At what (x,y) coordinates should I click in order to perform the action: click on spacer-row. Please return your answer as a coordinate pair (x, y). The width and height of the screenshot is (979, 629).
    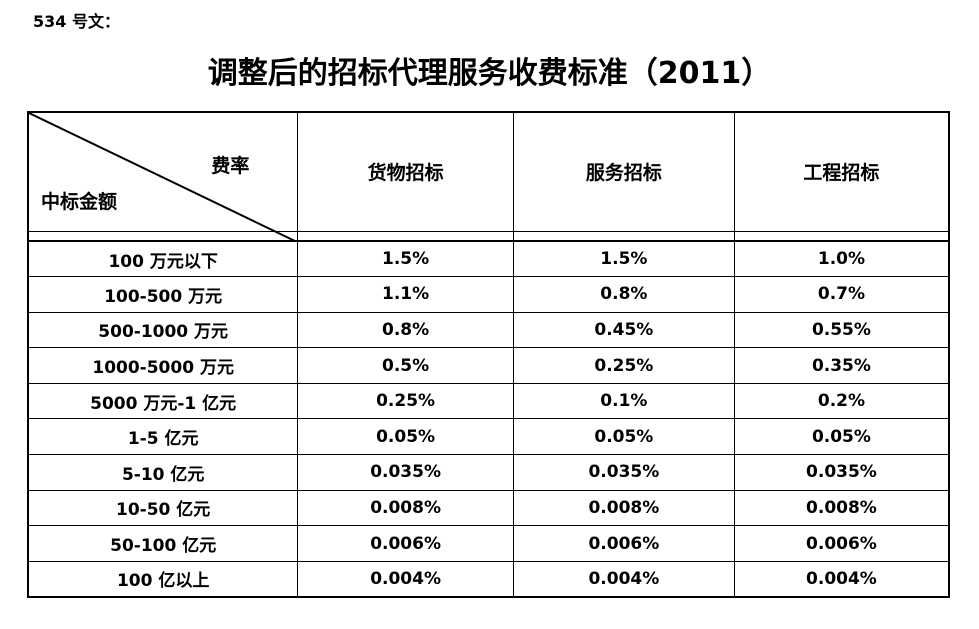
    Looking at the image, I should click on (488, 236).